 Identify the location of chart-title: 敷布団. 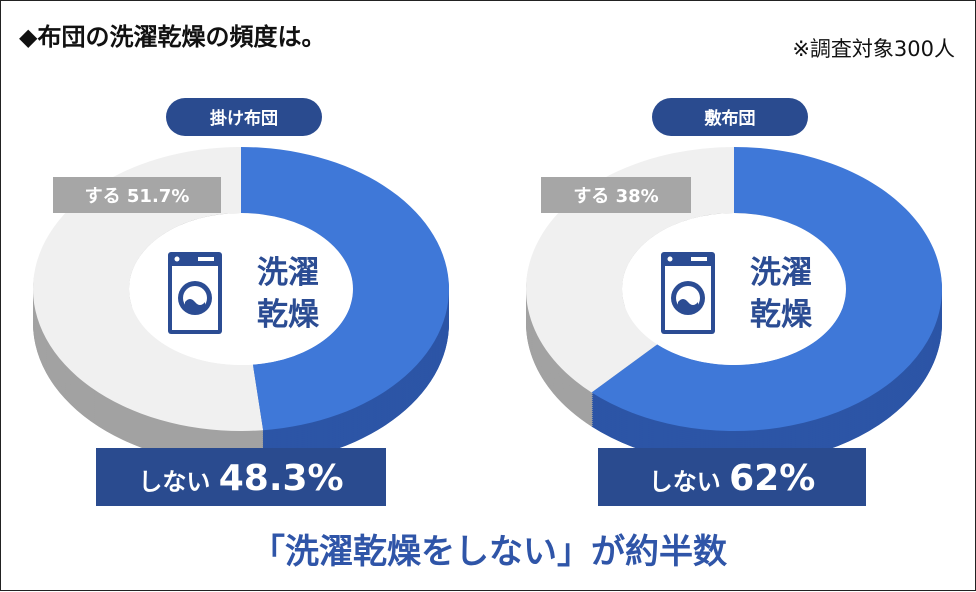
(730, 118).